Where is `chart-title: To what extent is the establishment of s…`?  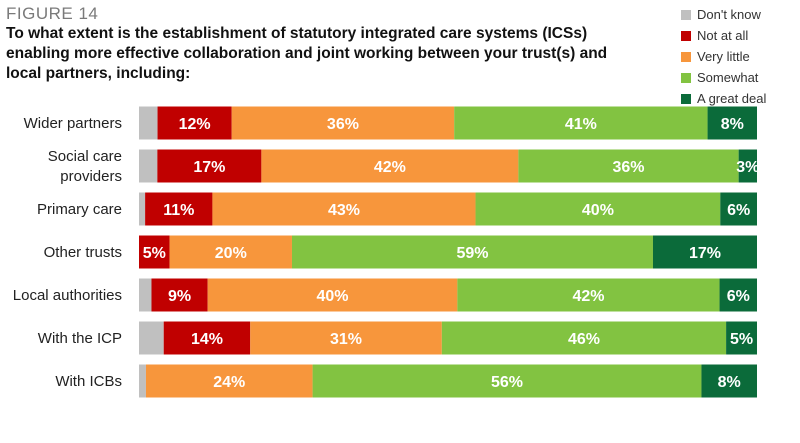
chart-title: To what extent is the establishment of s… is located at coordinates (307, 53).